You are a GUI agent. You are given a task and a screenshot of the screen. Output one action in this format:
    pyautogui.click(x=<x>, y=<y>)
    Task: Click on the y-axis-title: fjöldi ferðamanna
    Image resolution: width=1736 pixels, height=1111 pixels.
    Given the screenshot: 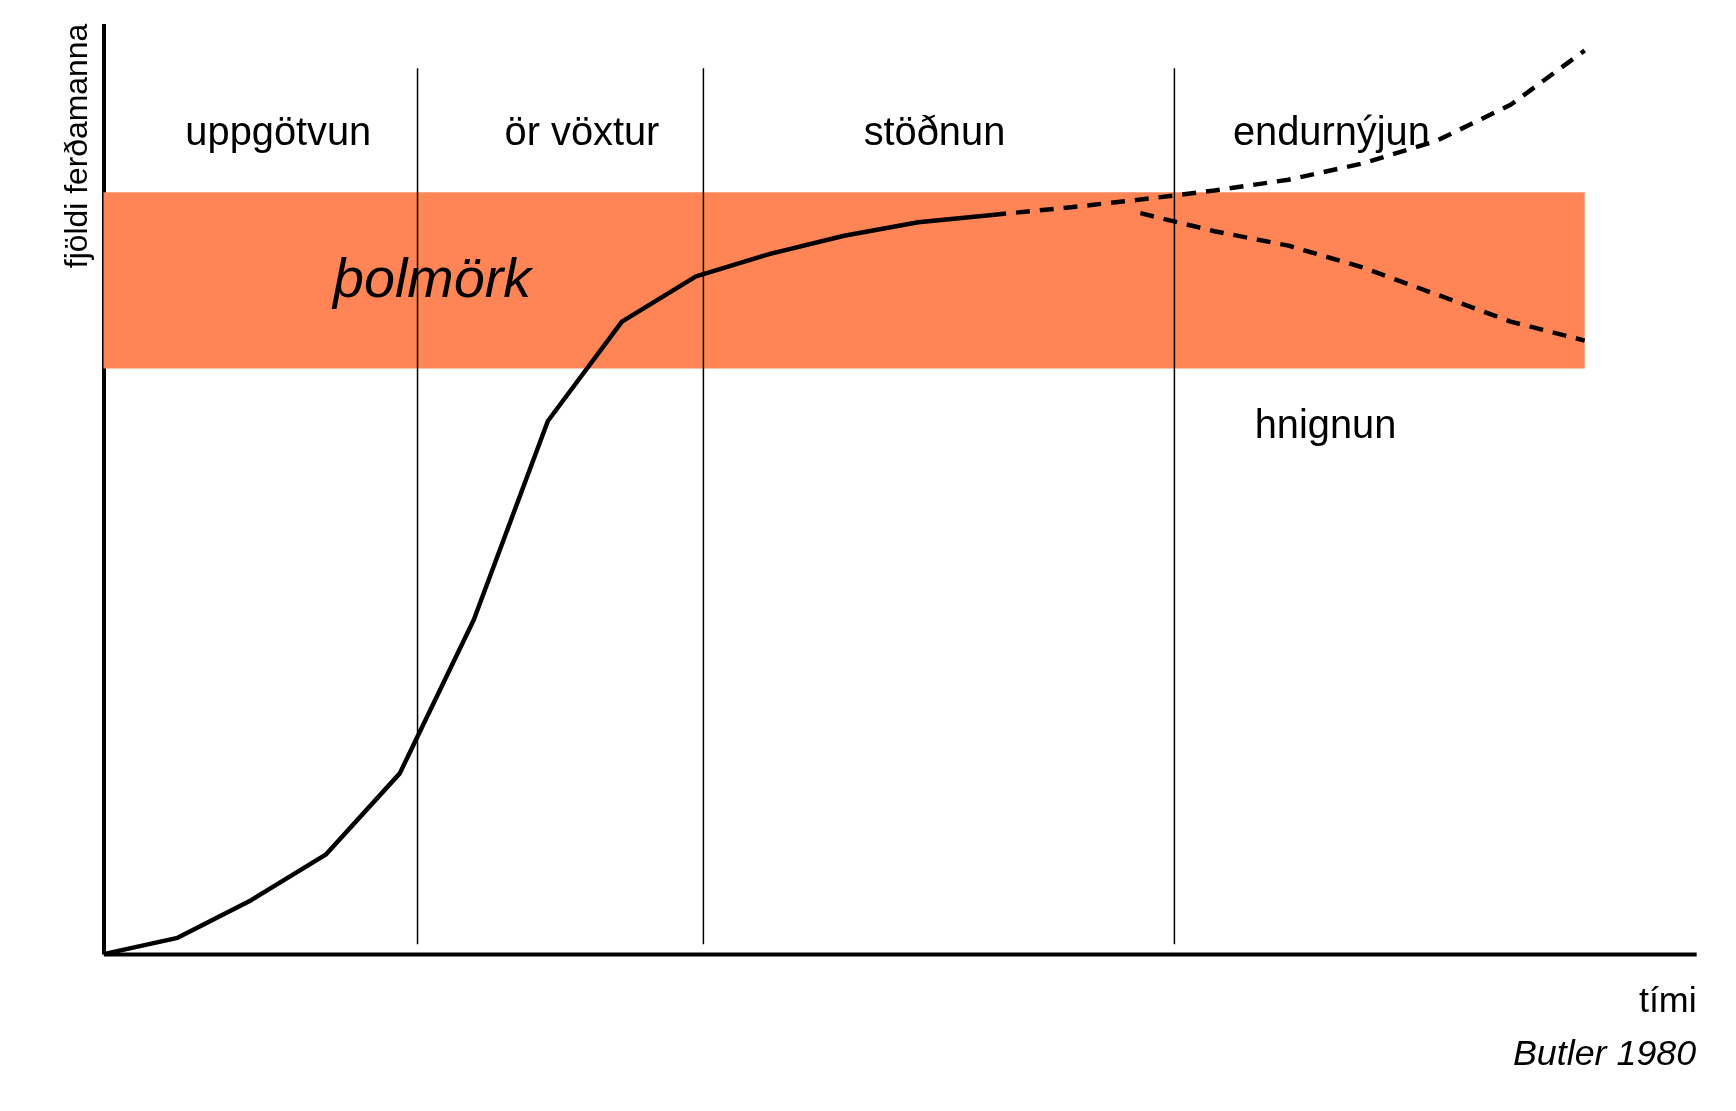 What is the action you would take?
    pyautogui.click(x=76, y=146)
    